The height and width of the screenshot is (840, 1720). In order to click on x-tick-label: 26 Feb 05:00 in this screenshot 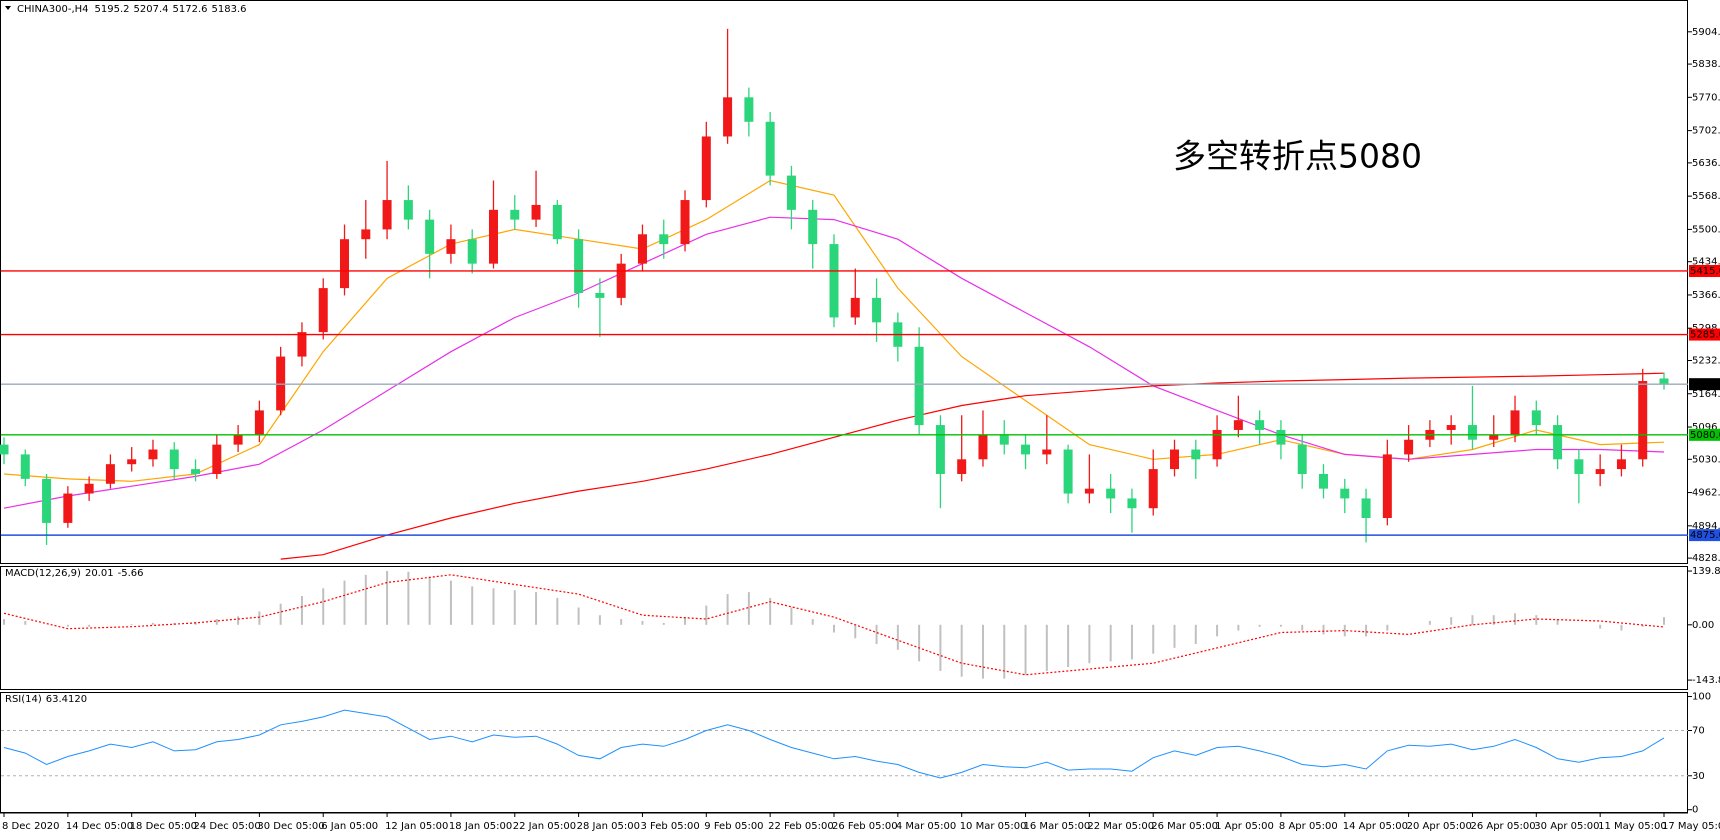, I will do `click(865, 826)`.